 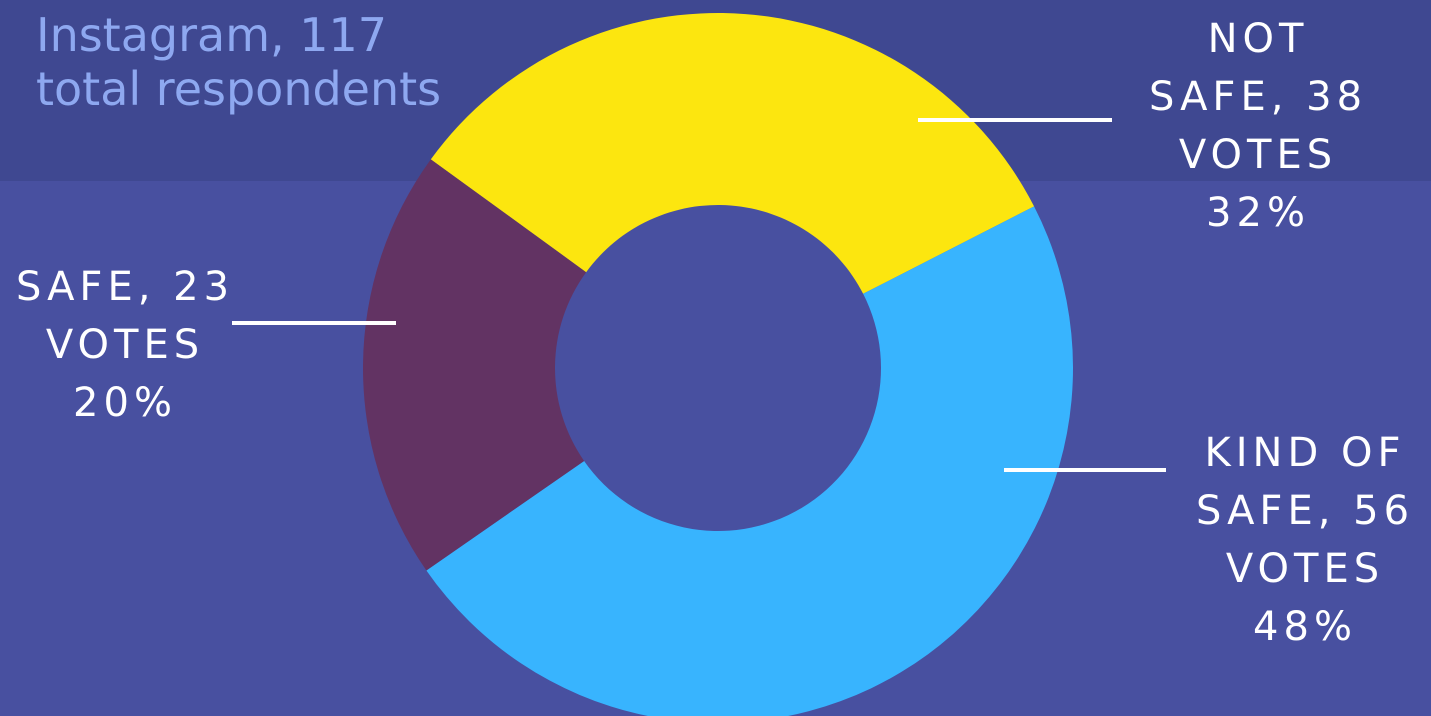 I want to click on label-safe-line-2: VOTES, so click(x=125, y=345).